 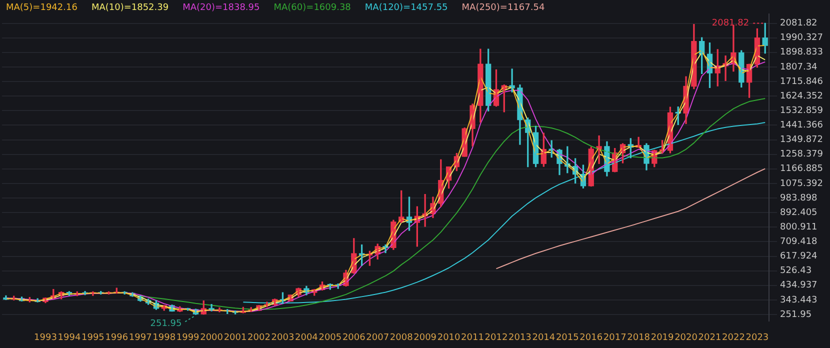 I want to click on y-tick-label: 343.443, so click(x=799, y=300).